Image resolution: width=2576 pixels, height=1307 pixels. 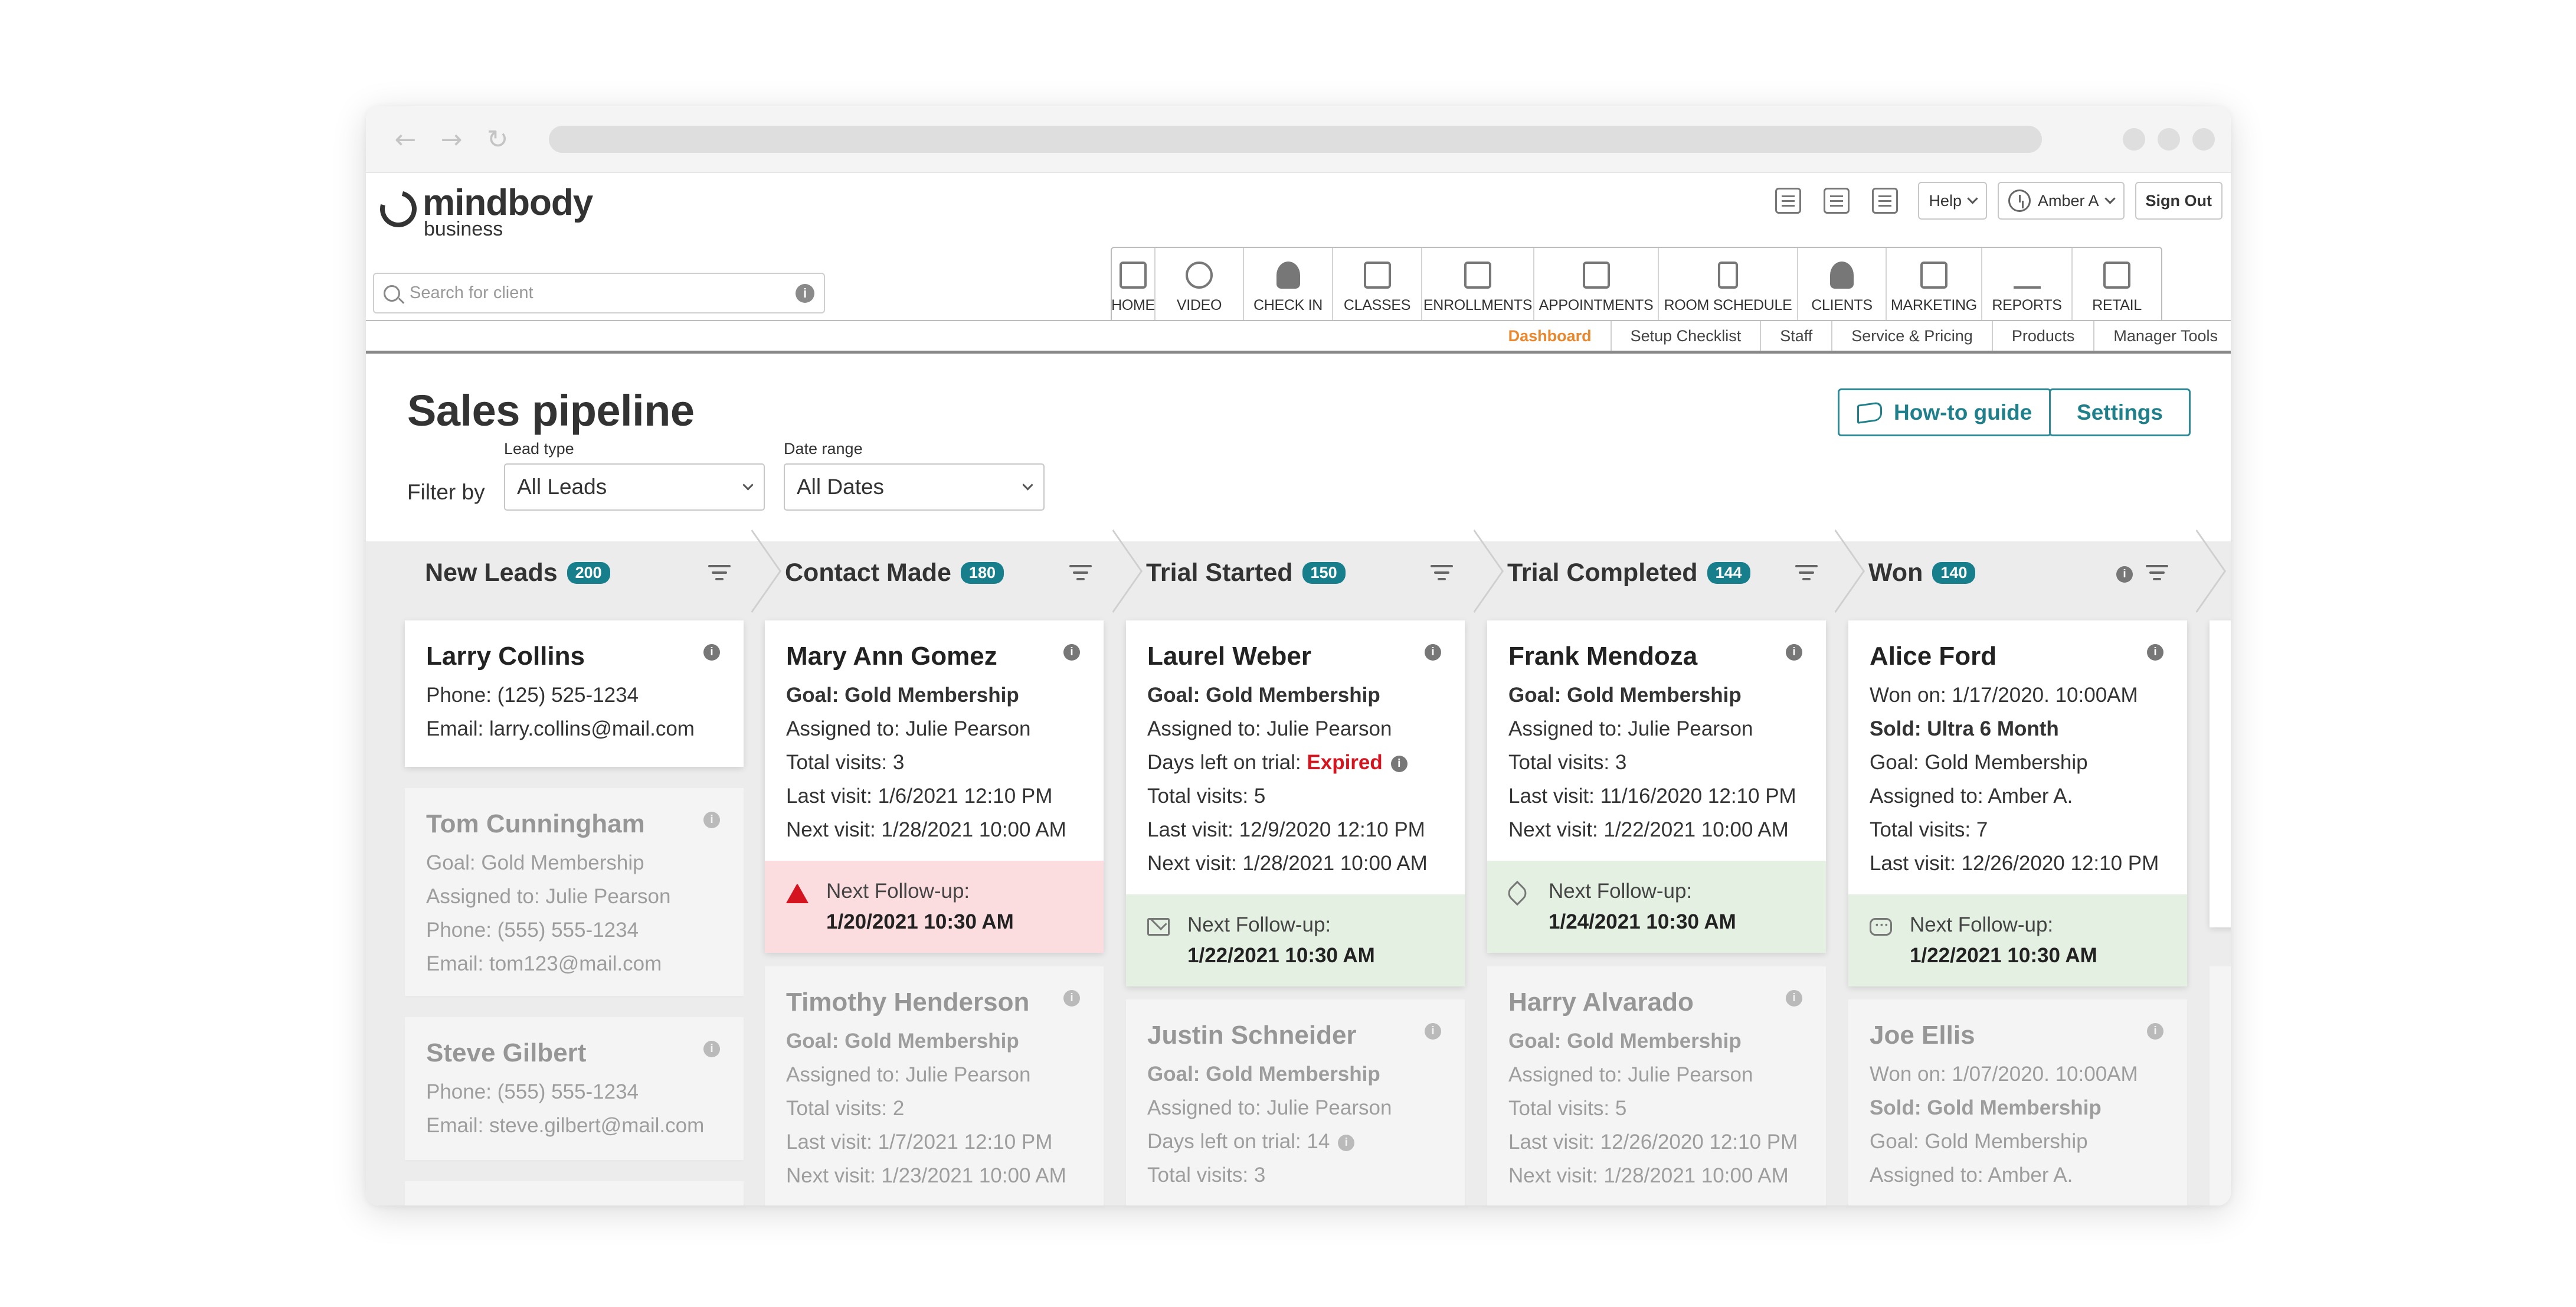 I want to click on how-to-guide-button: How-to guide, so click(x=1945, y=412).